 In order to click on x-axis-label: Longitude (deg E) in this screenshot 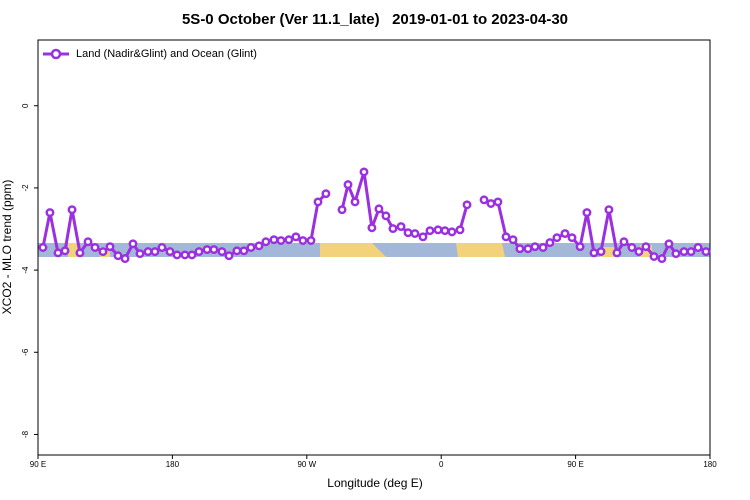, I will do `click(374, 483)`.